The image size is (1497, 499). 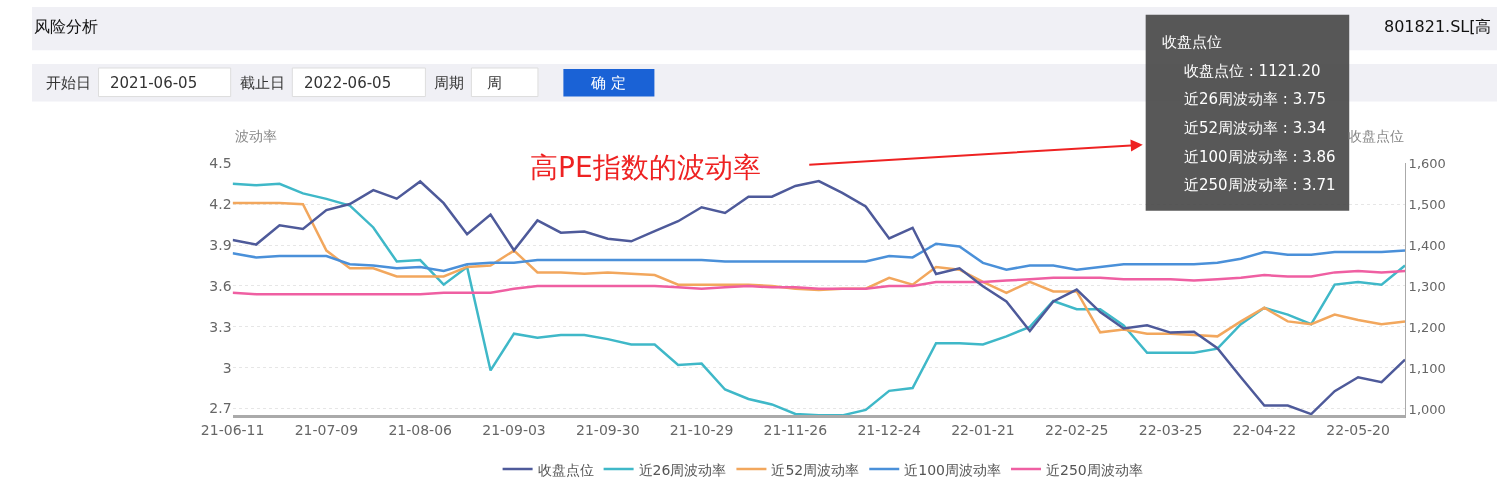 I want to click on y-tick-label: 3.6, so click(x=220, y=285).